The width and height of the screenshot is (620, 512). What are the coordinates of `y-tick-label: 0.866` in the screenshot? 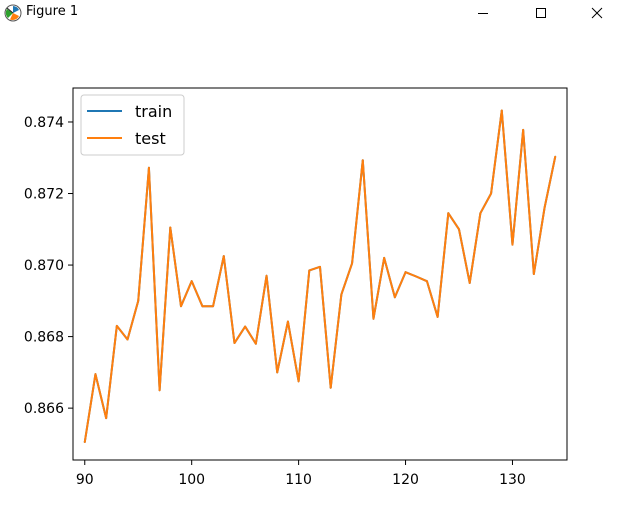 It's located at (44, 409).